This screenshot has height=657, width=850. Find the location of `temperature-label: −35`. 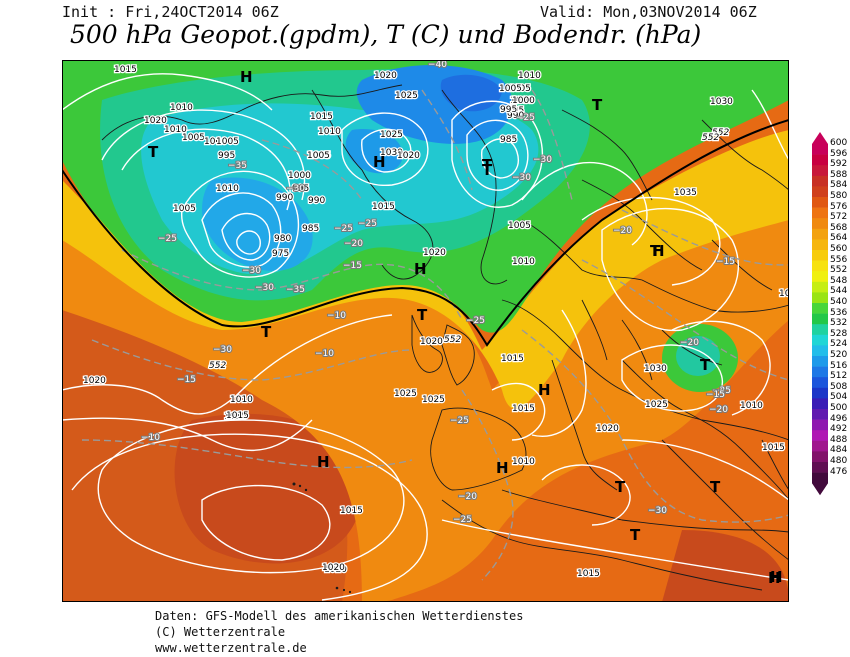

temperature-label: −35 is located at coordinates (237, 166).